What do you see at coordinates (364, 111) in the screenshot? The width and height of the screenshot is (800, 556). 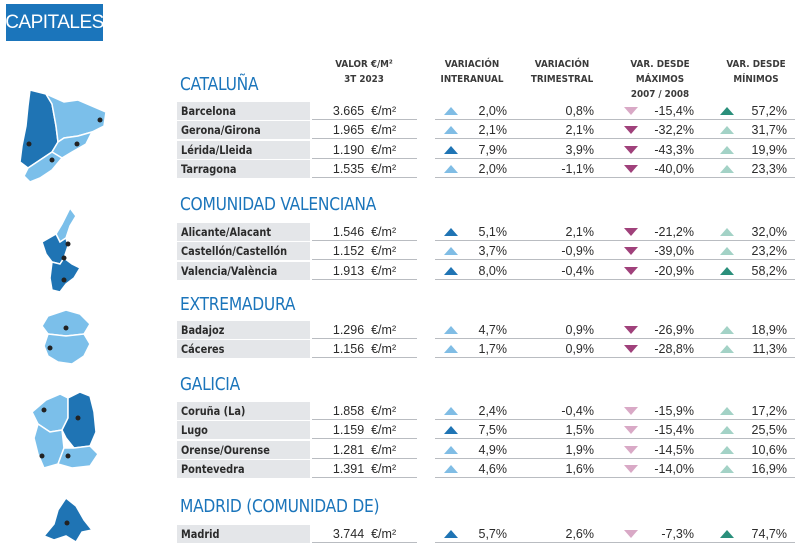 I see `price-value: 3.665 €/m²` at bounding box center [364, 111].